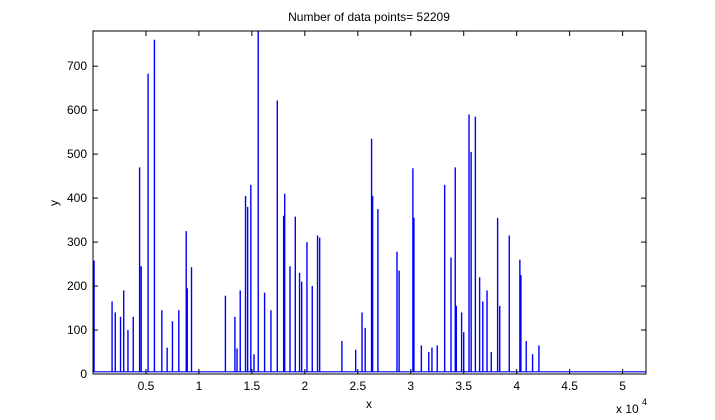 This screenshot has height=420, width=715. Describe the element at coordinates (77, 330) in the screenshot. I see `y-tick-label: 100` at that location.